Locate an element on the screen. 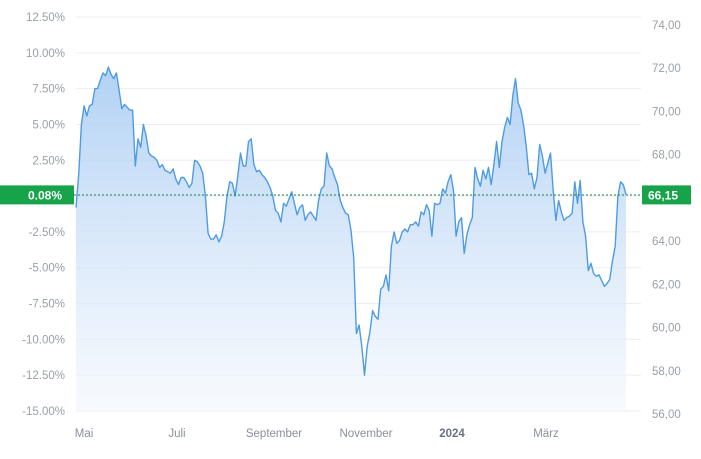  y-left-tick-label: 5.00% is located at coordinates (48, 125).